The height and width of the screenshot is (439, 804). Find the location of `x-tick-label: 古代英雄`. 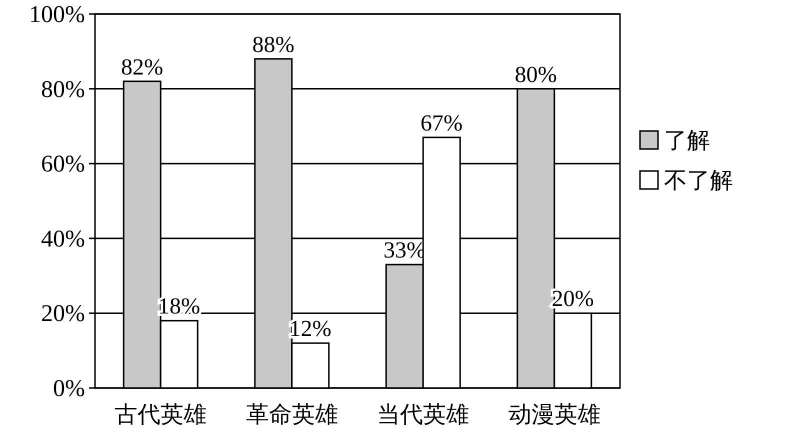

x-tick-label: 古代英雄 is located at coordinates (160, 414).